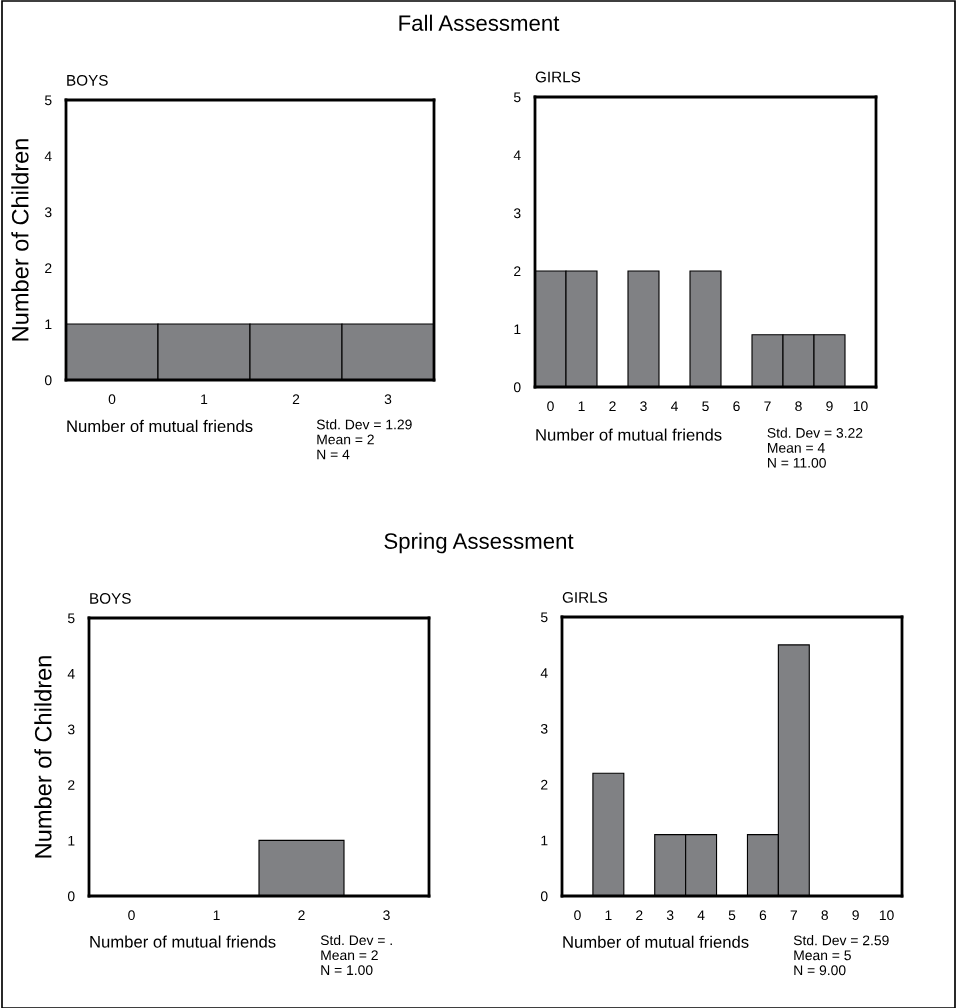  Describe the element at coordinates (356, 955) in the screenshot. I see `text: Std. Dev = . Mean = 2 N = 1.00` at that location.